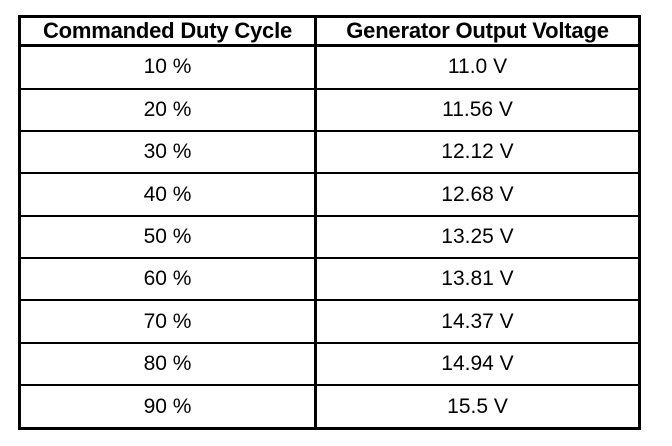 This screenshot has height=446, width=672. Describe the element at coordinates (167, 31) in the screenshot. I see `header-commanded-duty-cycle: Commanded Duty Cycle` at that location.